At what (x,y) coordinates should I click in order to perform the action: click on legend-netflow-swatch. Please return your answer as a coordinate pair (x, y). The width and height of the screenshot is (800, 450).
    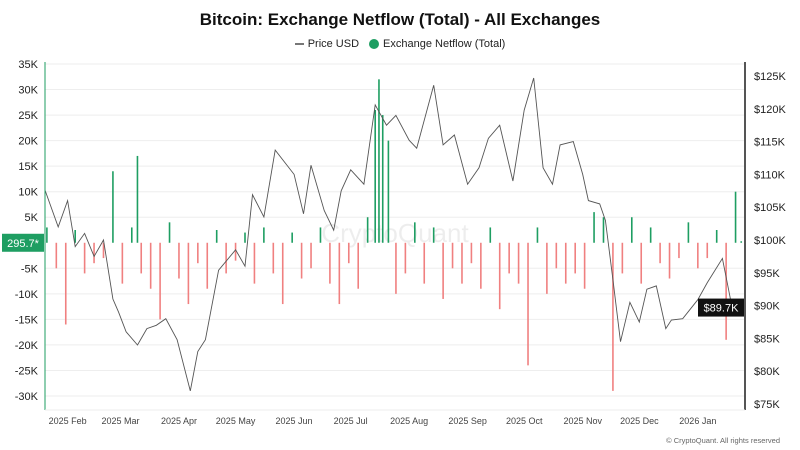
    Looking at the image, I should click on (374, 44).